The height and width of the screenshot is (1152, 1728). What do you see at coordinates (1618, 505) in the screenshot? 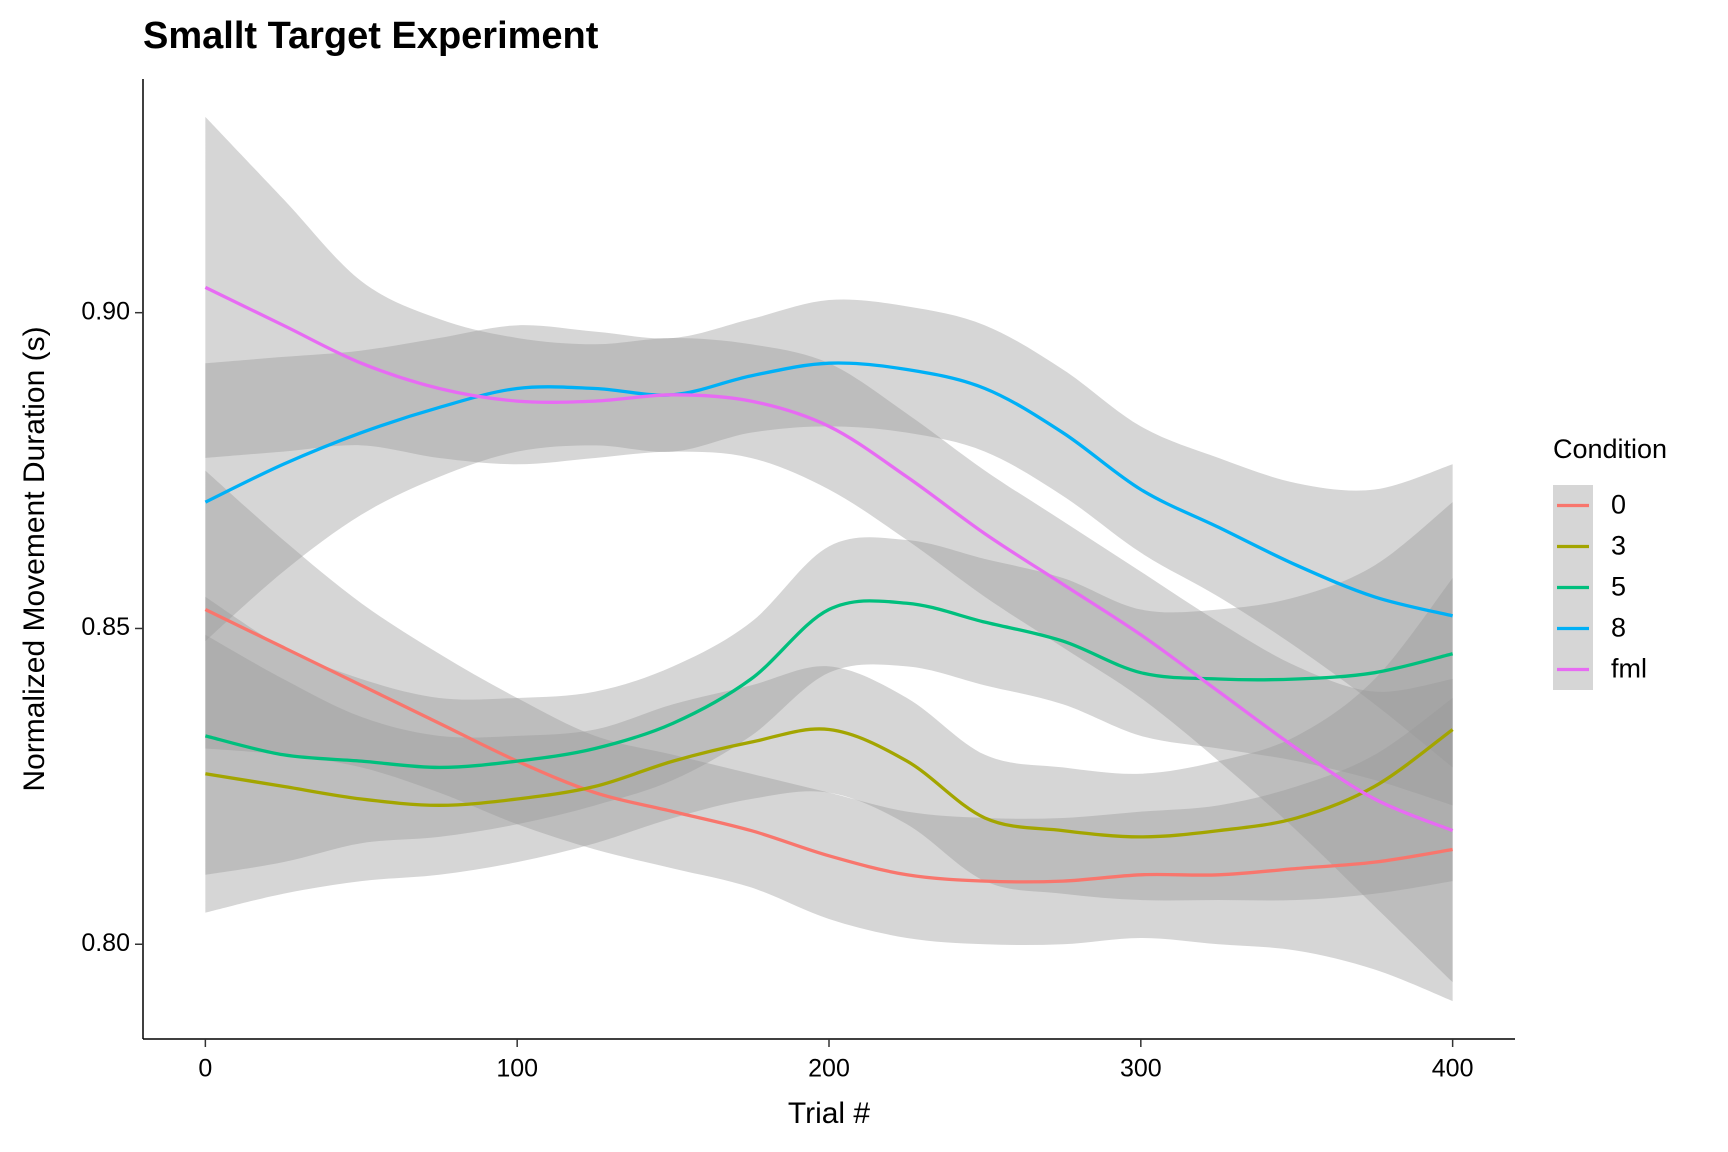
I see `legend-label: 0` at bounding box center [1618, 505].